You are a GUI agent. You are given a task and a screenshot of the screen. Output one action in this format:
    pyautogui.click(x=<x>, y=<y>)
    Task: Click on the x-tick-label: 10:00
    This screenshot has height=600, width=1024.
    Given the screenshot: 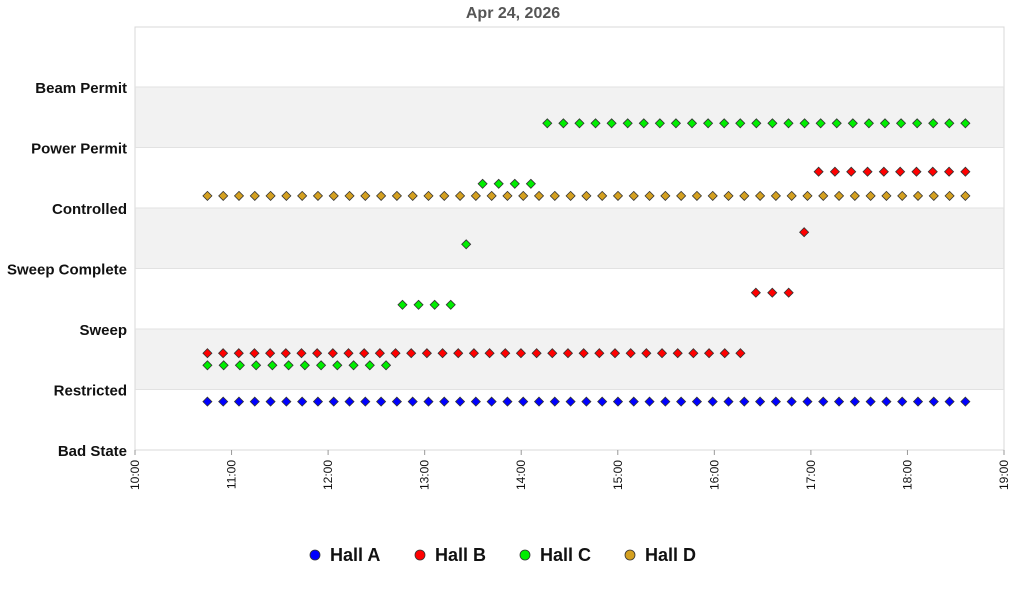 What is the action you would take?
    pyautogui.click(x=135, y=475)
    